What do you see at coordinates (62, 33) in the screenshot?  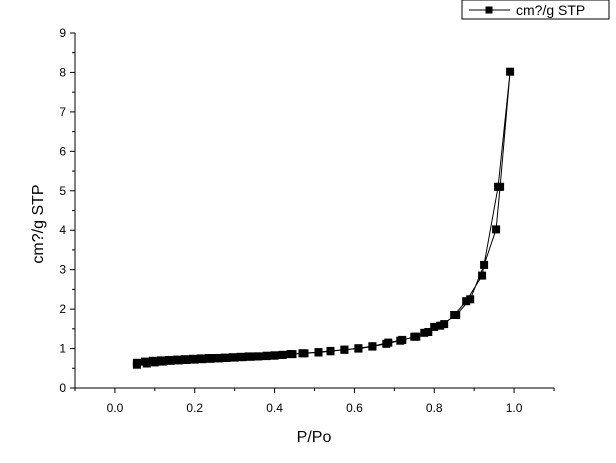 I see `y-tick-label: 9` at bounding box center [62, 33].